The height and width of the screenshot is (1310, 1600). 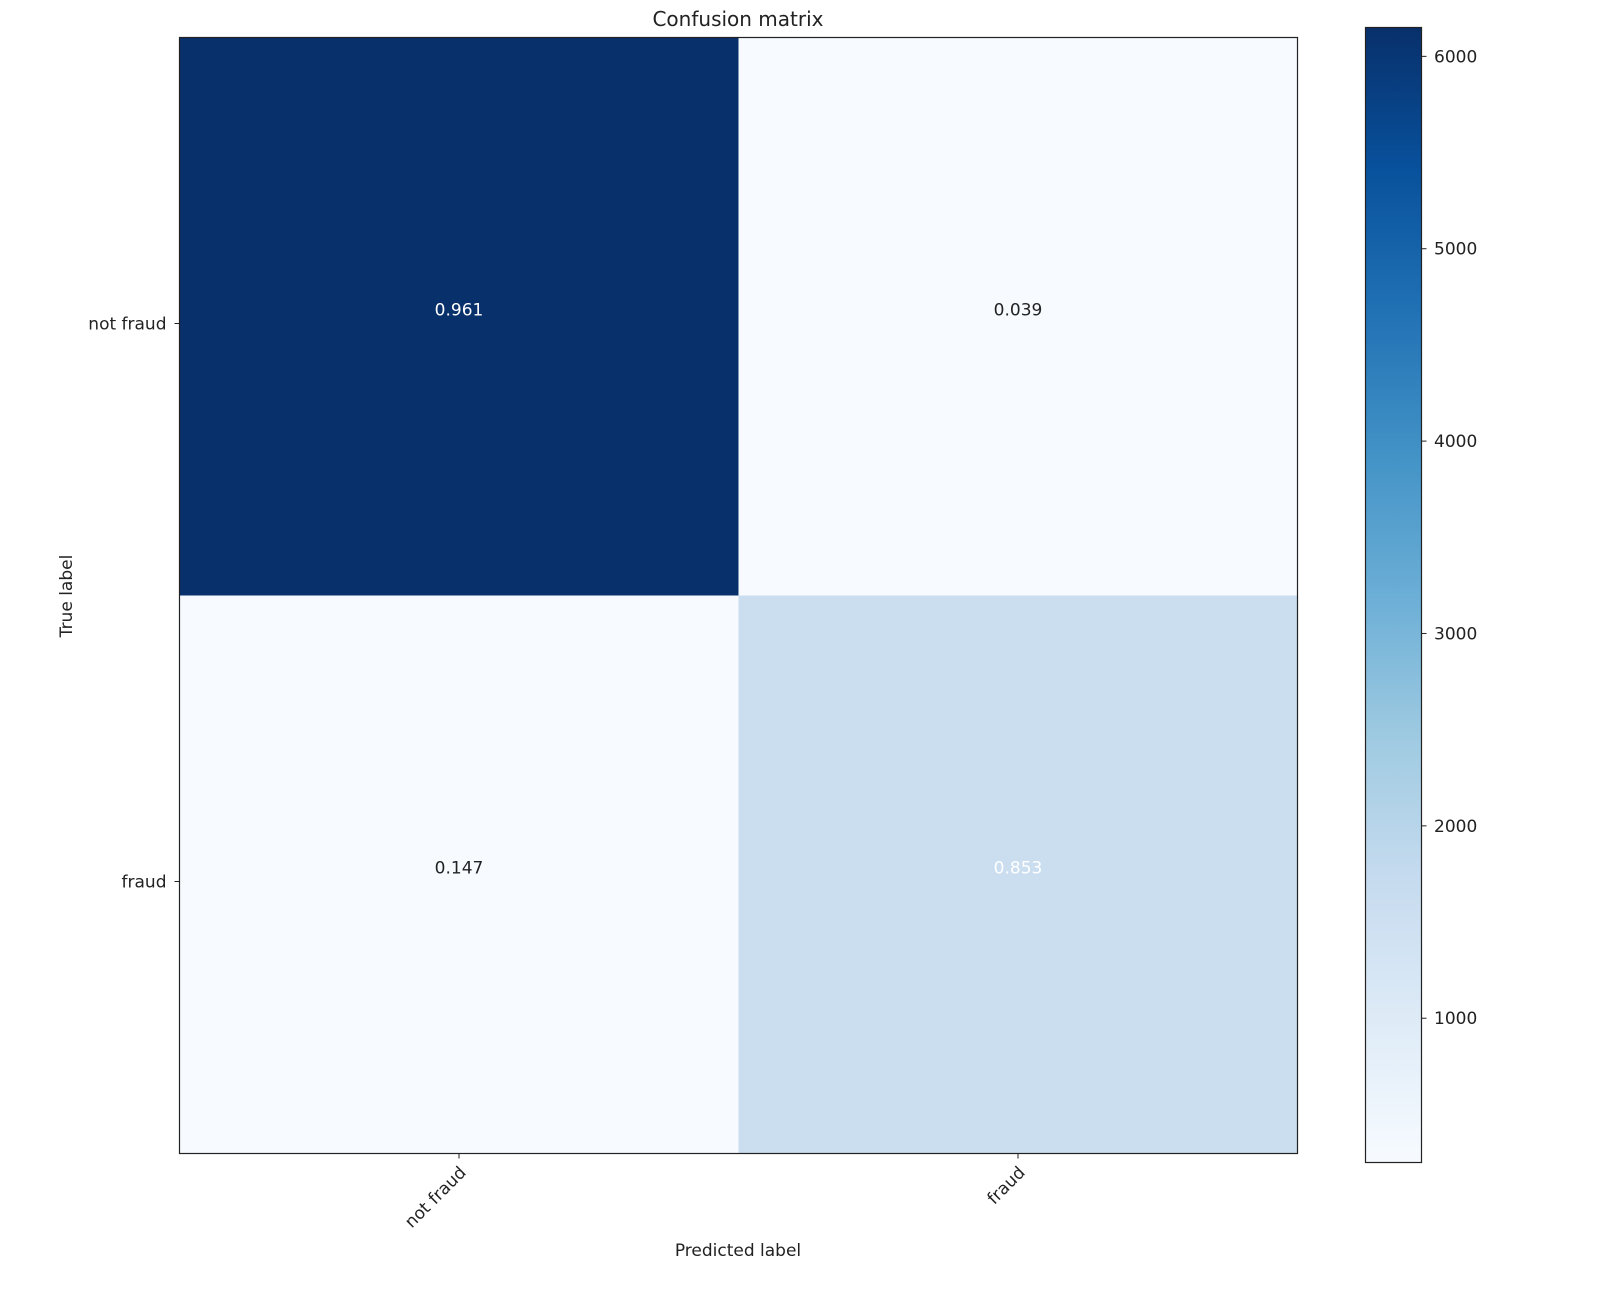 What do you see at coordinates (127, 325) in the screenshot?
I see `y-tick-label: not fraud` at bounding box center [127, 325].